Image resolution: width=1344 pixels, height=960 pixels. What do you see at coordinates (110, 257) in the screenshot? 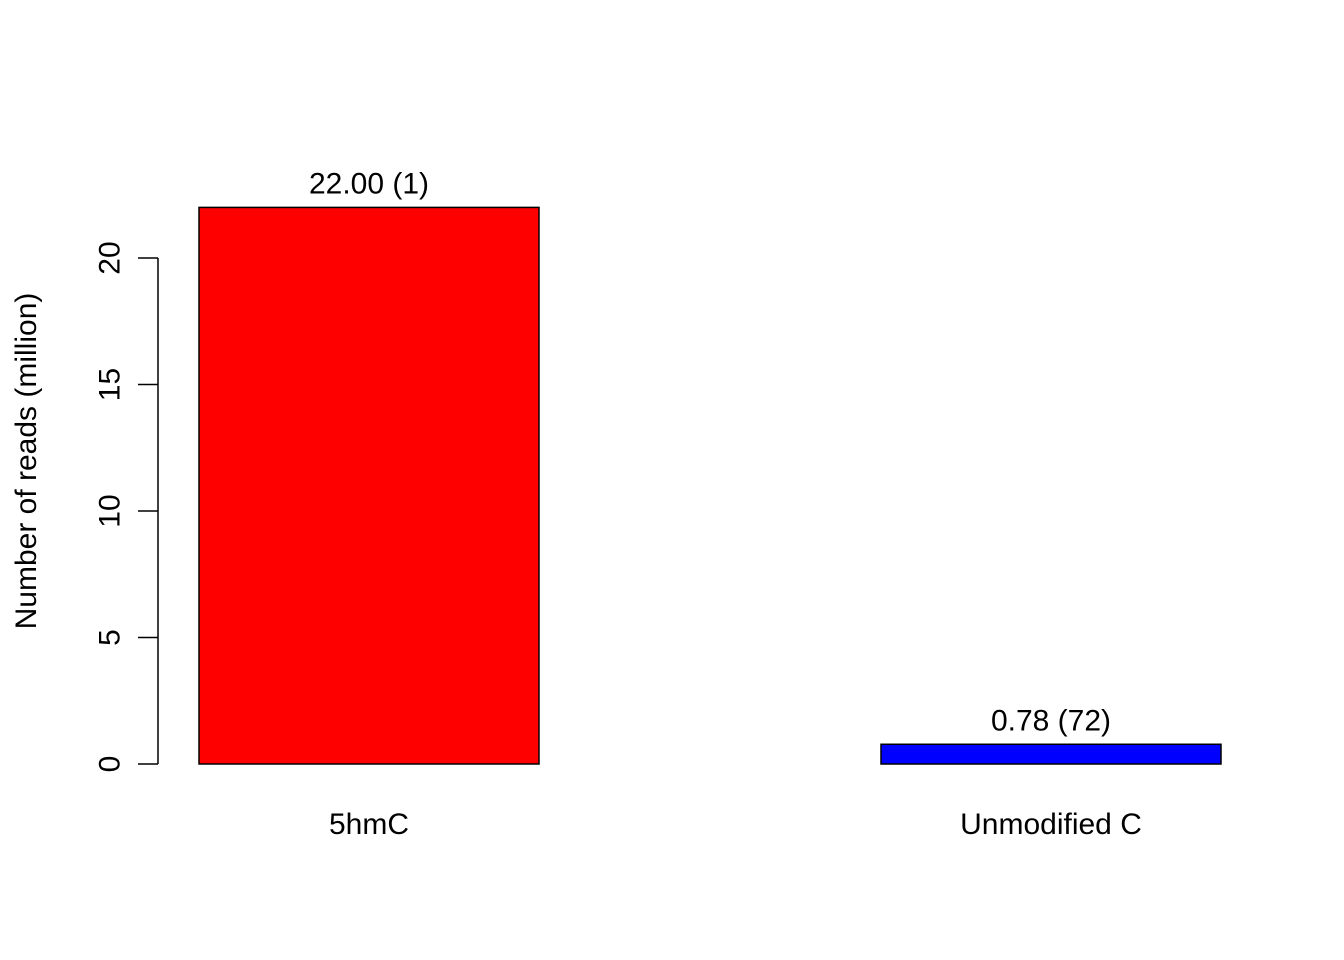
I see `y-tick-label: 20` at bounding box center [110, 257].